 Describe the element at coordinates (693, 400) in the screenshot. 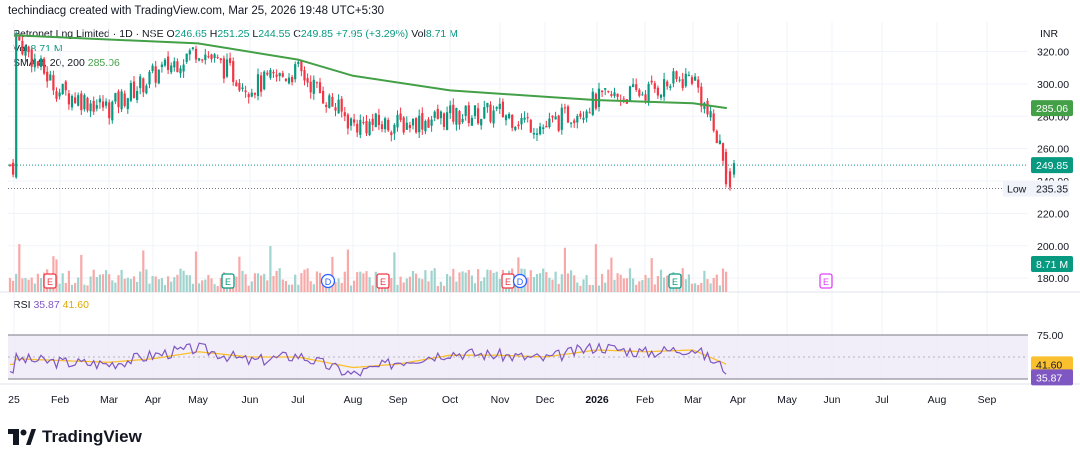

I see `x-tick-label: Mar` at that location.